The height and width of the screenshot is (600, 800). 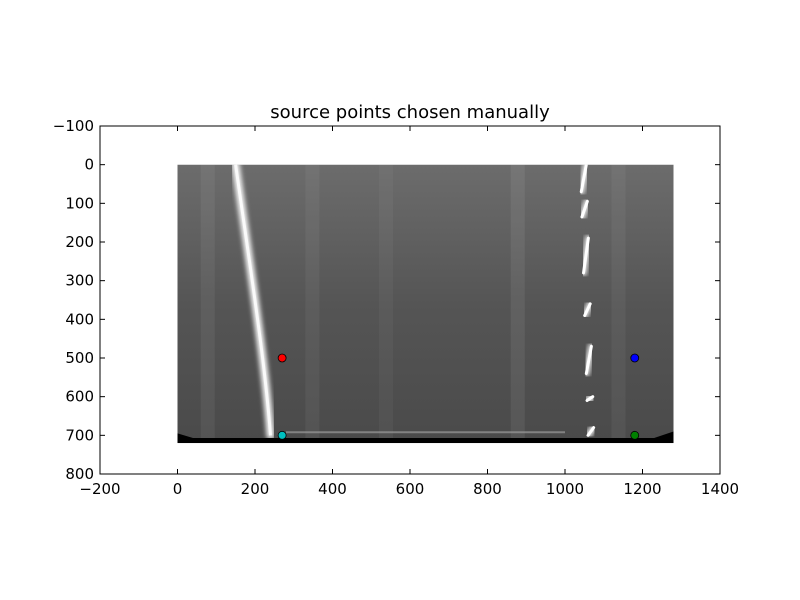 I want to click on y-tick-label: −100, so click(x=73, y=126).